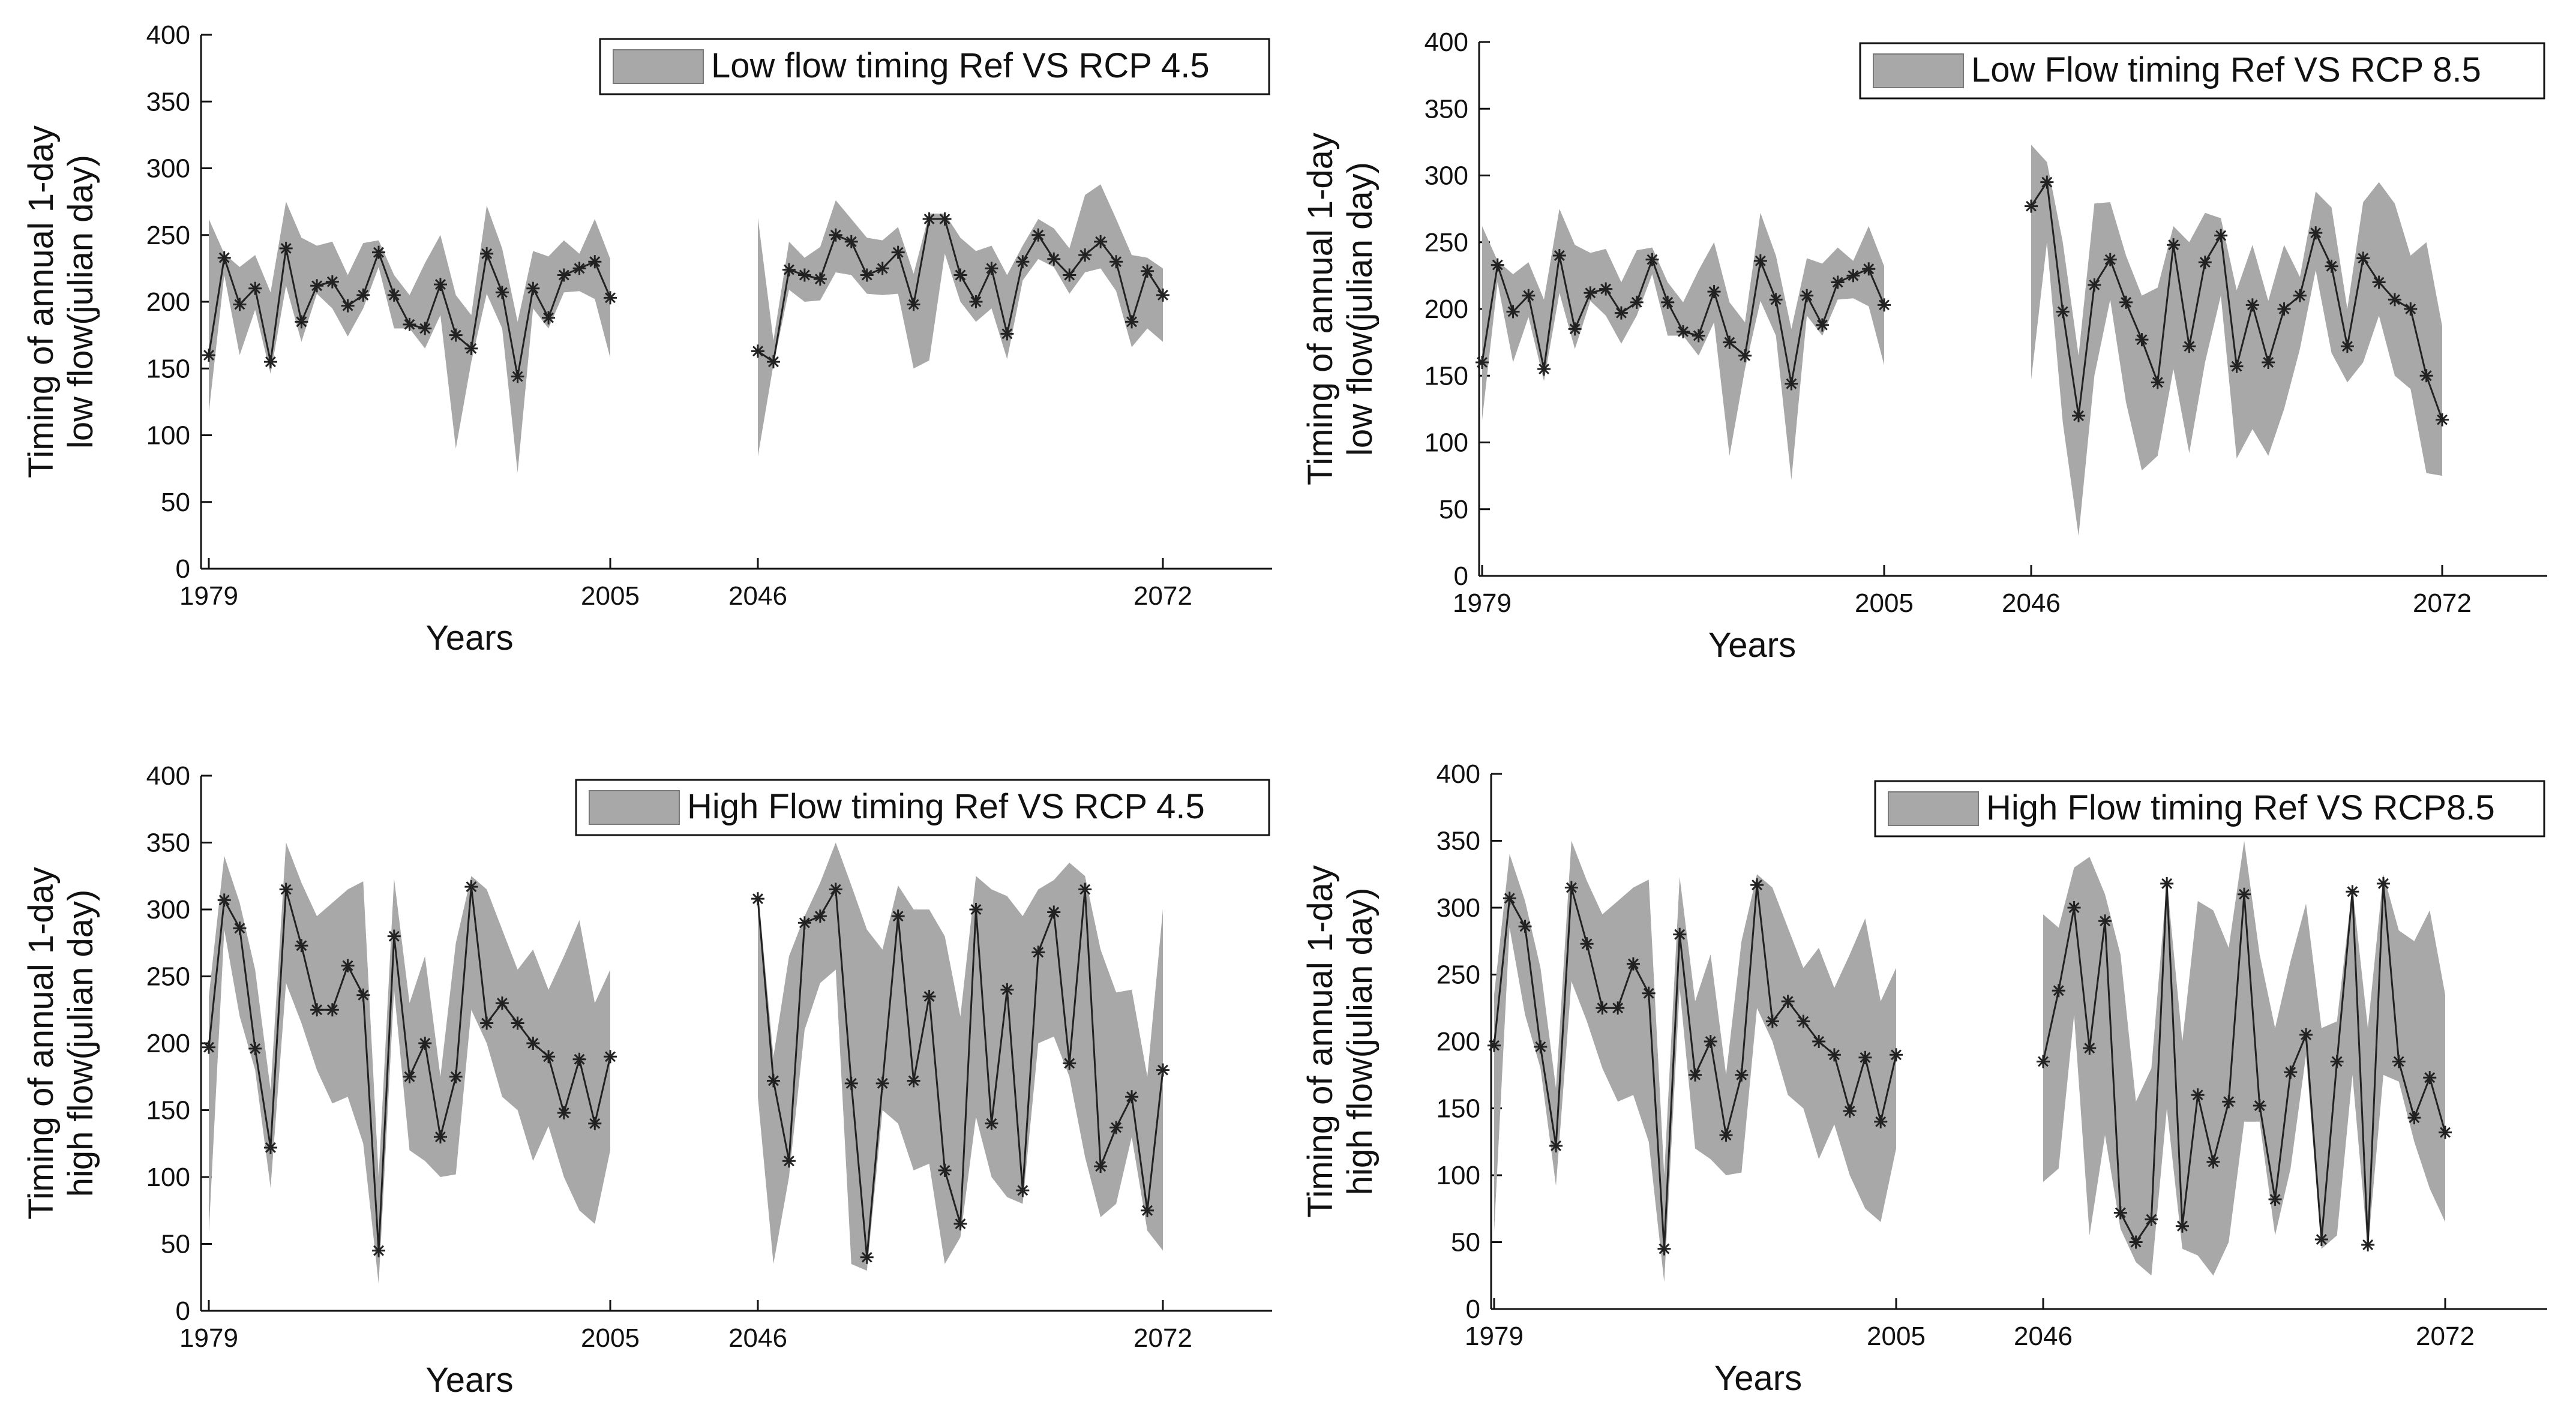 The width and height of the screenshot is (2576, 1417). What do you see at coordinates (1458, 774) in the screenshot?
I see `y-tick-label: 400` at bounding box center [1458, 774].